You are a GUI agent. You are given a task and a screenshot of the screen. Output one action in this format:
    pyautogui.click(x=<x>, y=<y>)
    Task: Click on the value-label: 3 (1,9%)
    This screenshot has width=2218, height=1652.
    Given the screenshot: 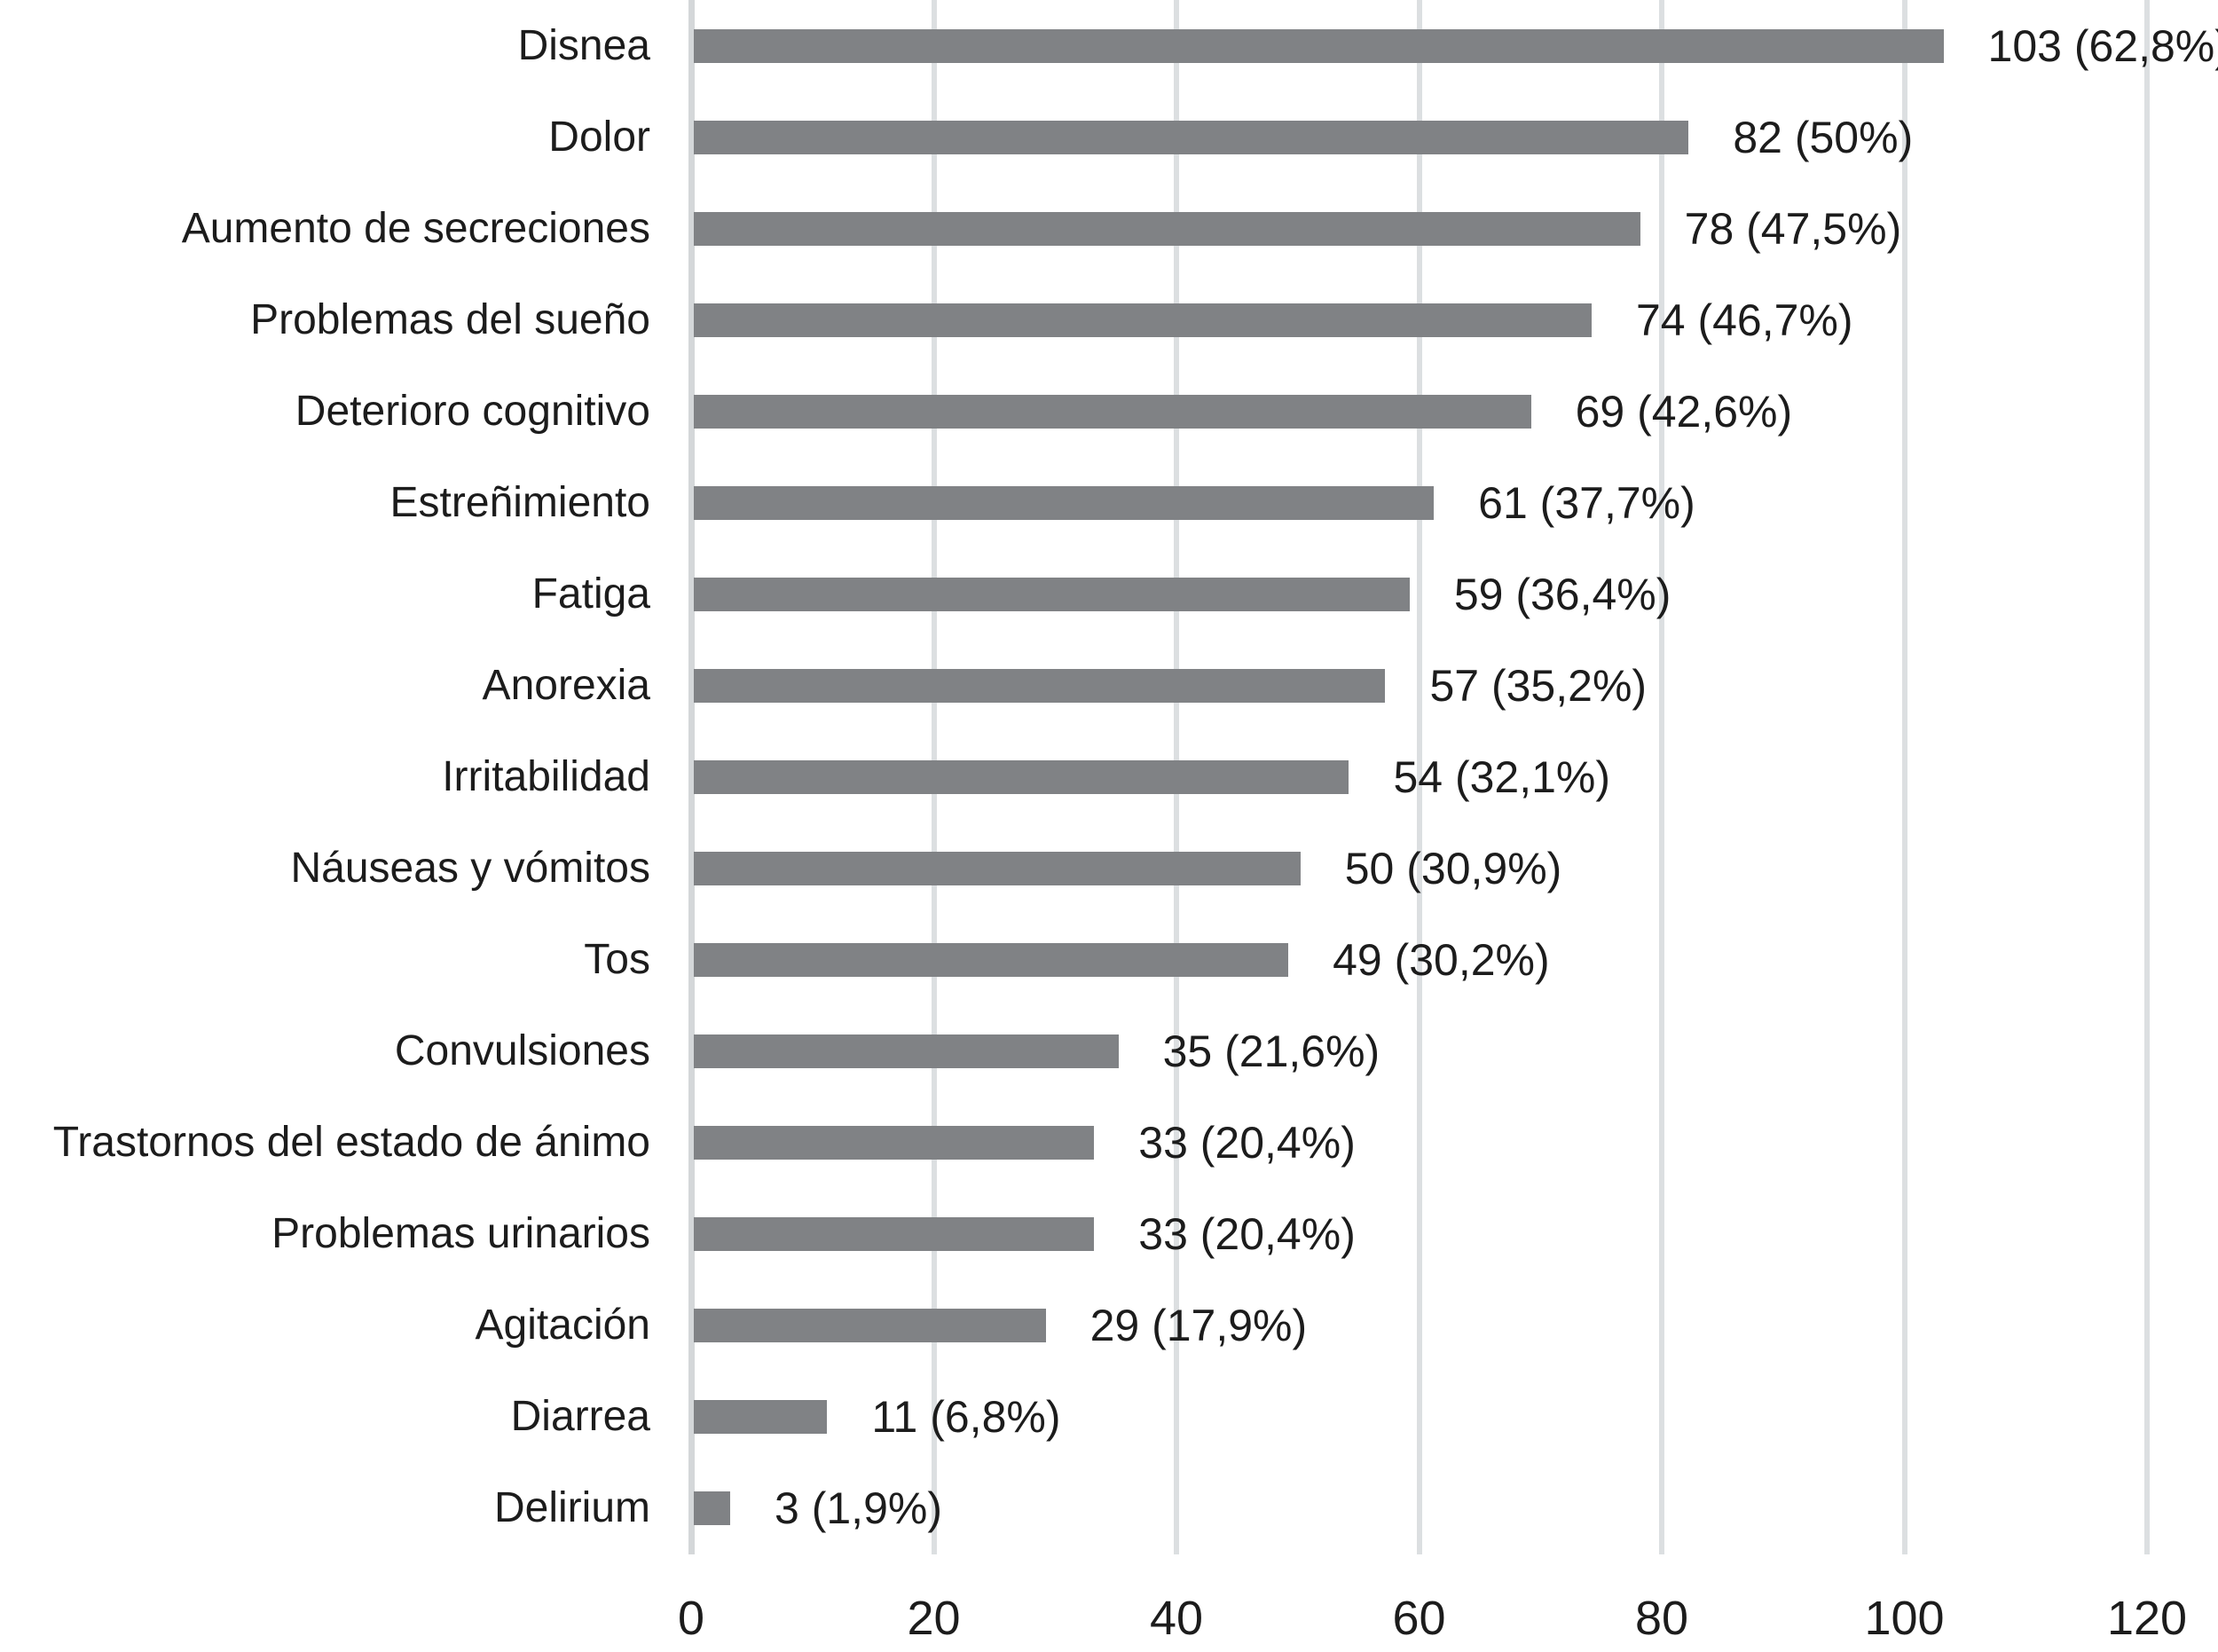 What is the action you would take?
    pyautogui.click(x=858, y=1508)
    